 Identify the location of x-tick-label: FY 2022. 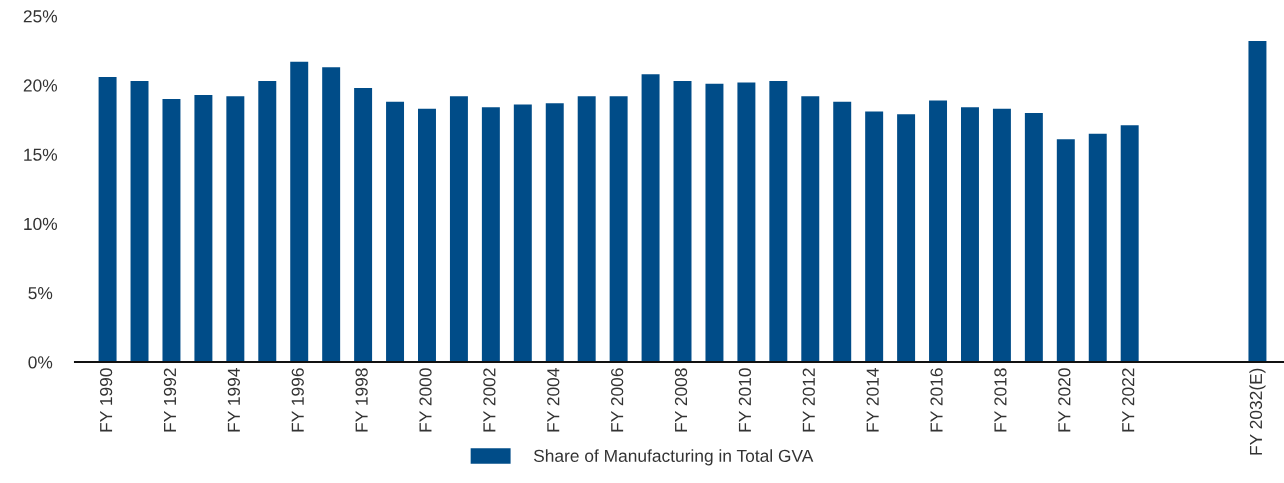
(1128, 400).